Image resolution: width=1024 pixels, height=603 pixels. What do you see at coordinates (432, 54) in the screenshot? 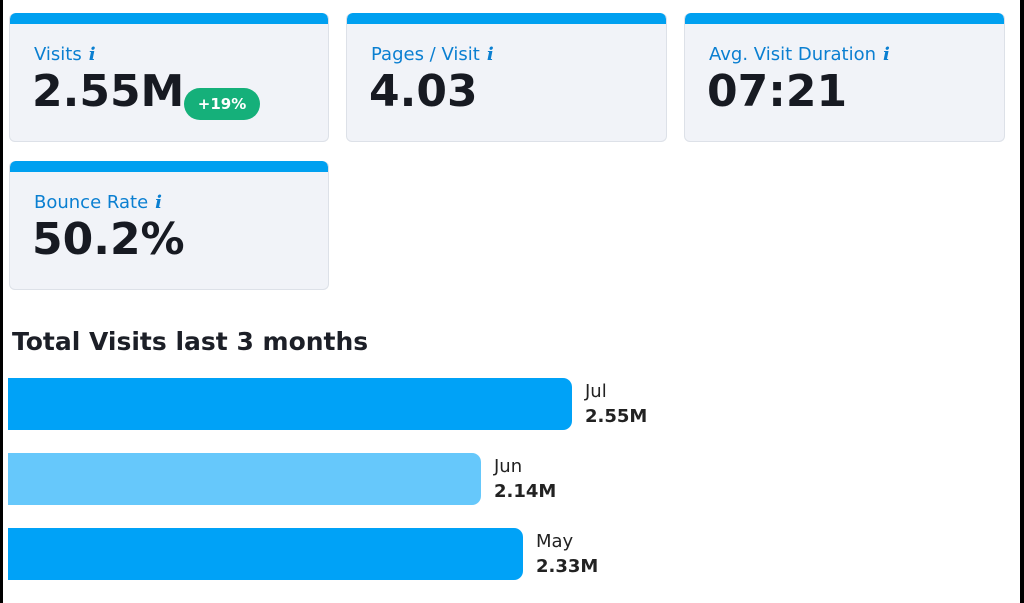
I see `pages-per-visit-label: Pages / Visit i` at bounding box center [432, 54].